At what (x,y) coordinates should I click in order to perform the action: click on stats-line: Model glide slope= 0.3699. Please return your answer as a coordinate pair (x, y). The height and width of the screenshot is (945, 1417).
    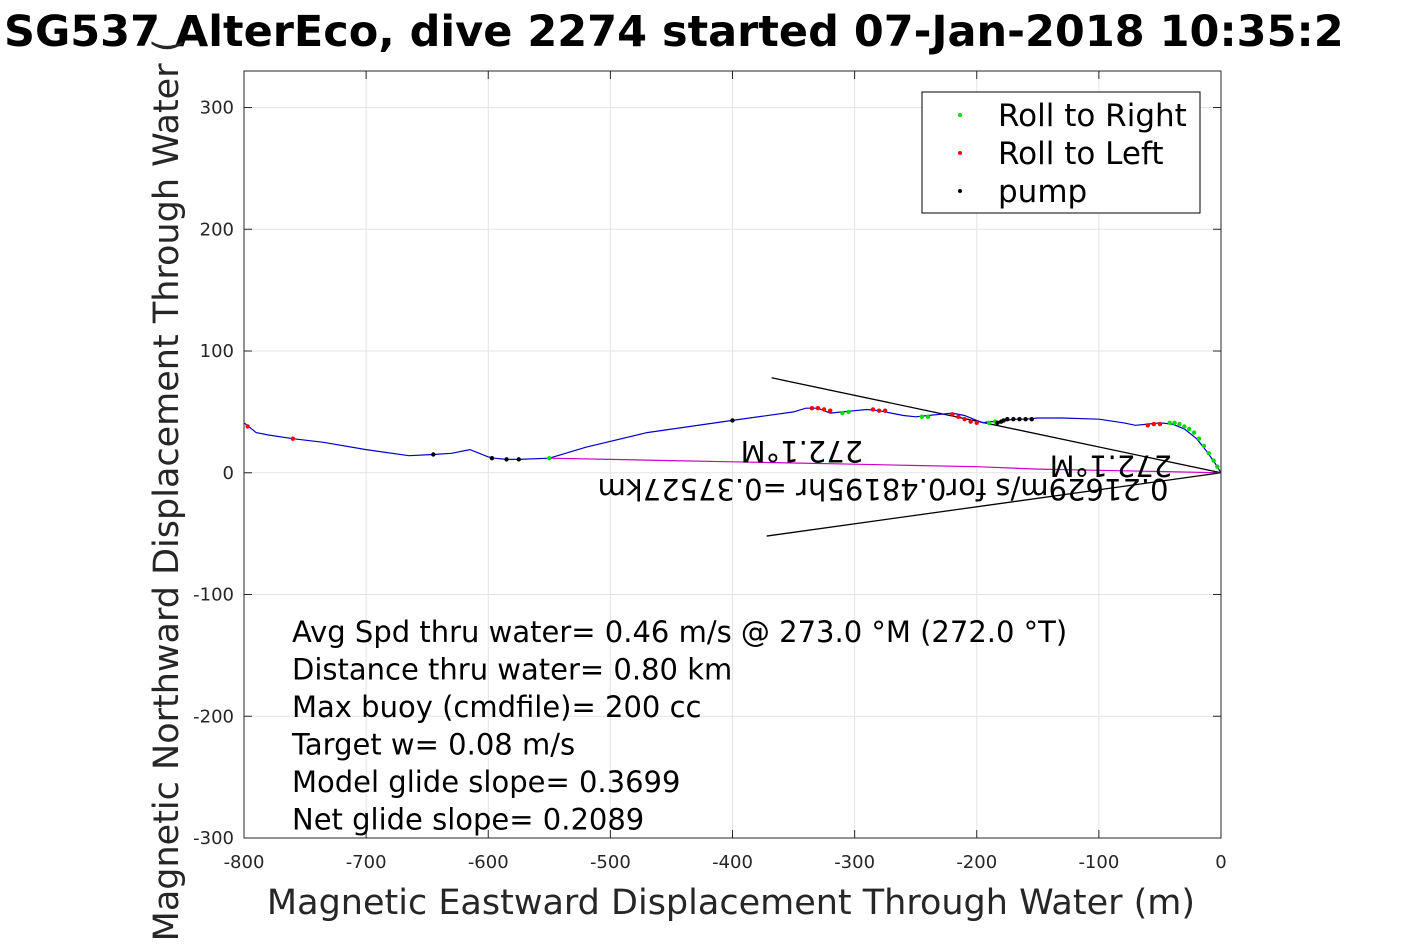
    Looking at the image, I should click on (486, 782).